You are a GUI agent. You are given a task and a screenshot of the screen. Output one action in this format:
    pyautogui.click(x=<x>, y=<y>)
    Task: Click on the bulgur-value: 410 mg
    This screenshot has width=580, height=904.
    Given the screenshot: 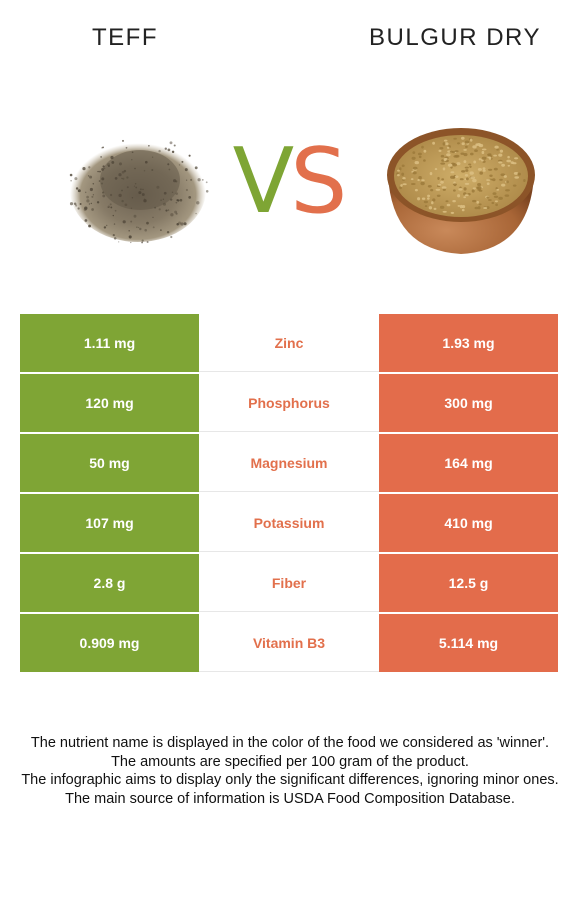 What is the action you would take?
    pyautogui.click(x=468, y=523)
    